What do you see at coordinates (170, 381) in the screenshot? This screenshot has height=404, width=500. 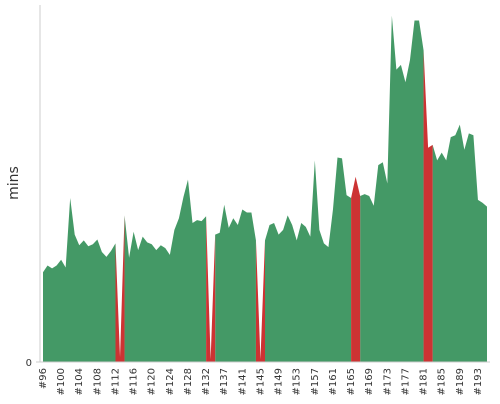 I see `x-tick-label: #124` at bounding box center [170, 381].